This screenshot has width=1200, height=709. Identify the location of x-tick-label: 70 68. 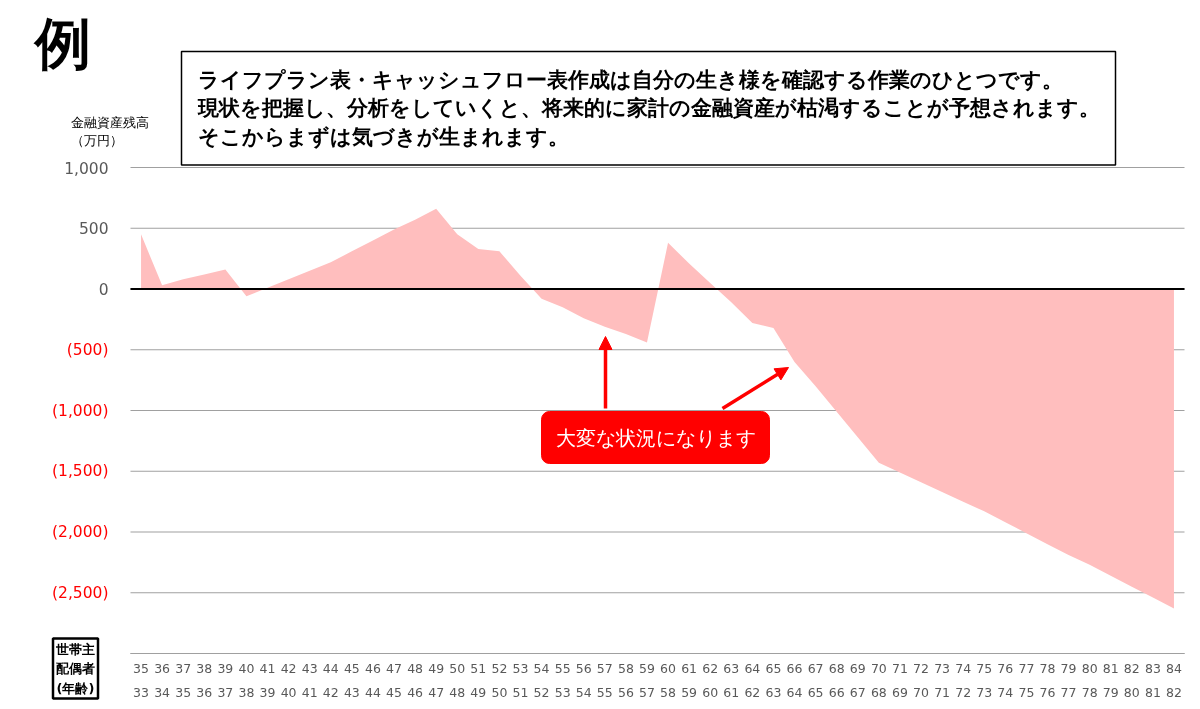
(878, 680).